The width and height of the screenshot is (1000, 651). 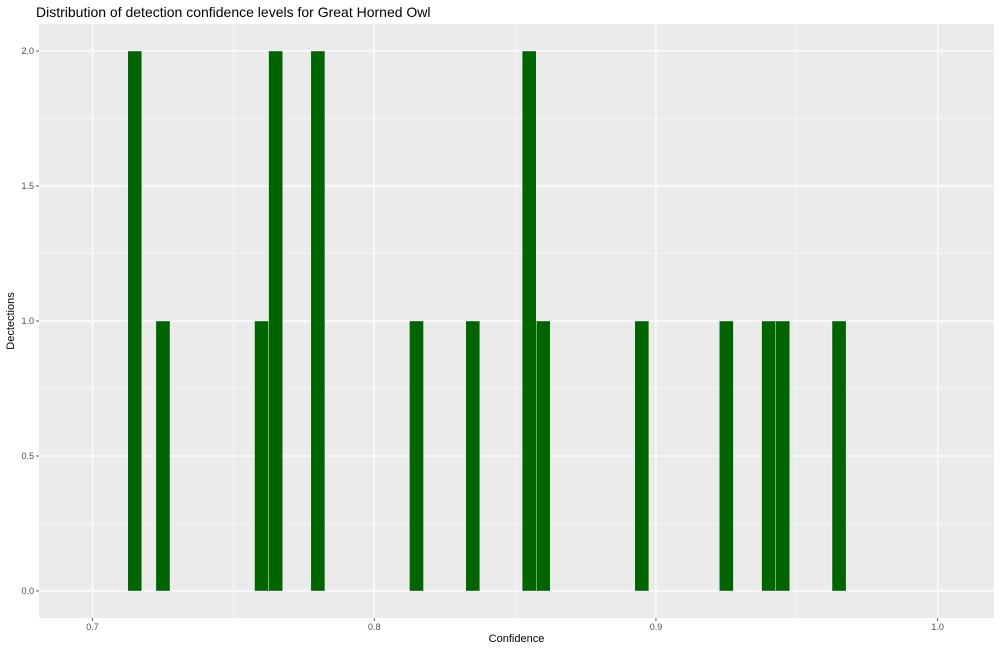 I want to click on x-axis-title: Confidence, so click(x=517, y=639).